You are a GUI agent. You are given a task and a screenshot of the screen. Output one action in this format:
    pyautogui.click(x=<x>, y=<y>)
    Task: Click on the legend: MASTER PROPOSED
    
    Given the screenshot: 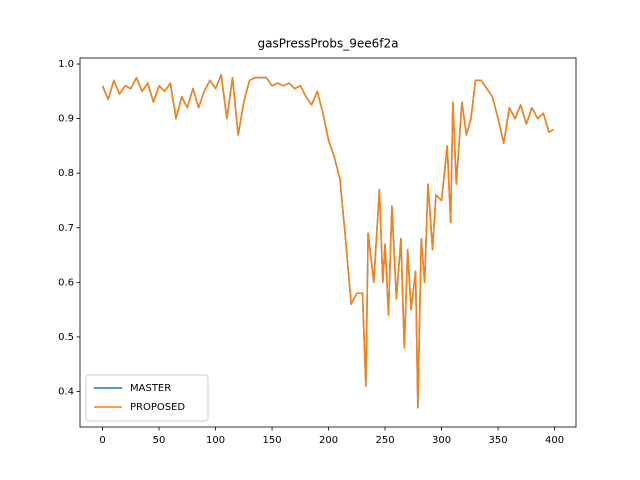 What is the action you would take?
    pyautogui.click(x=147, y=398)
    